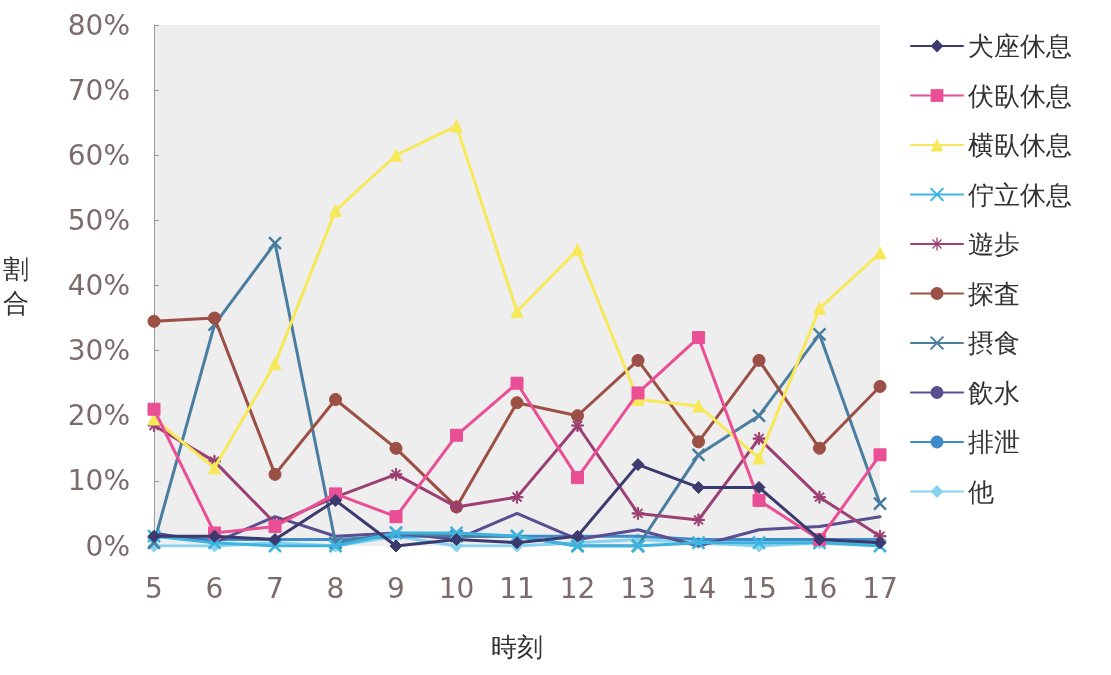 The width and height of the screenshot is (1111, 675). Describe the element at coordinates (1020, 194) in the screenshot. I see `legend-label: 佇立休息` at that location.